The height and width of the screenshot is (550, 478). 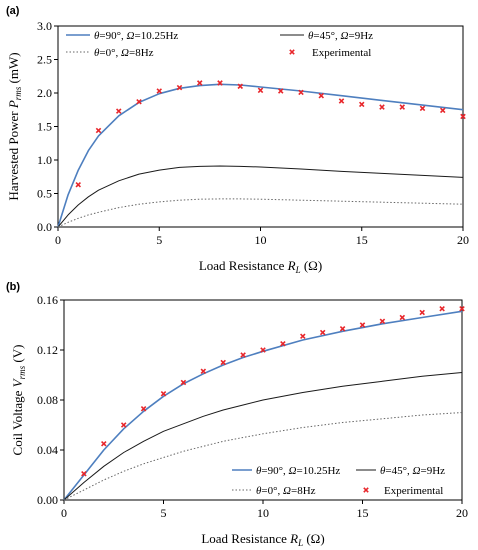 I want to click on y-tick-label: 3.0, so click(x=44, y=26).